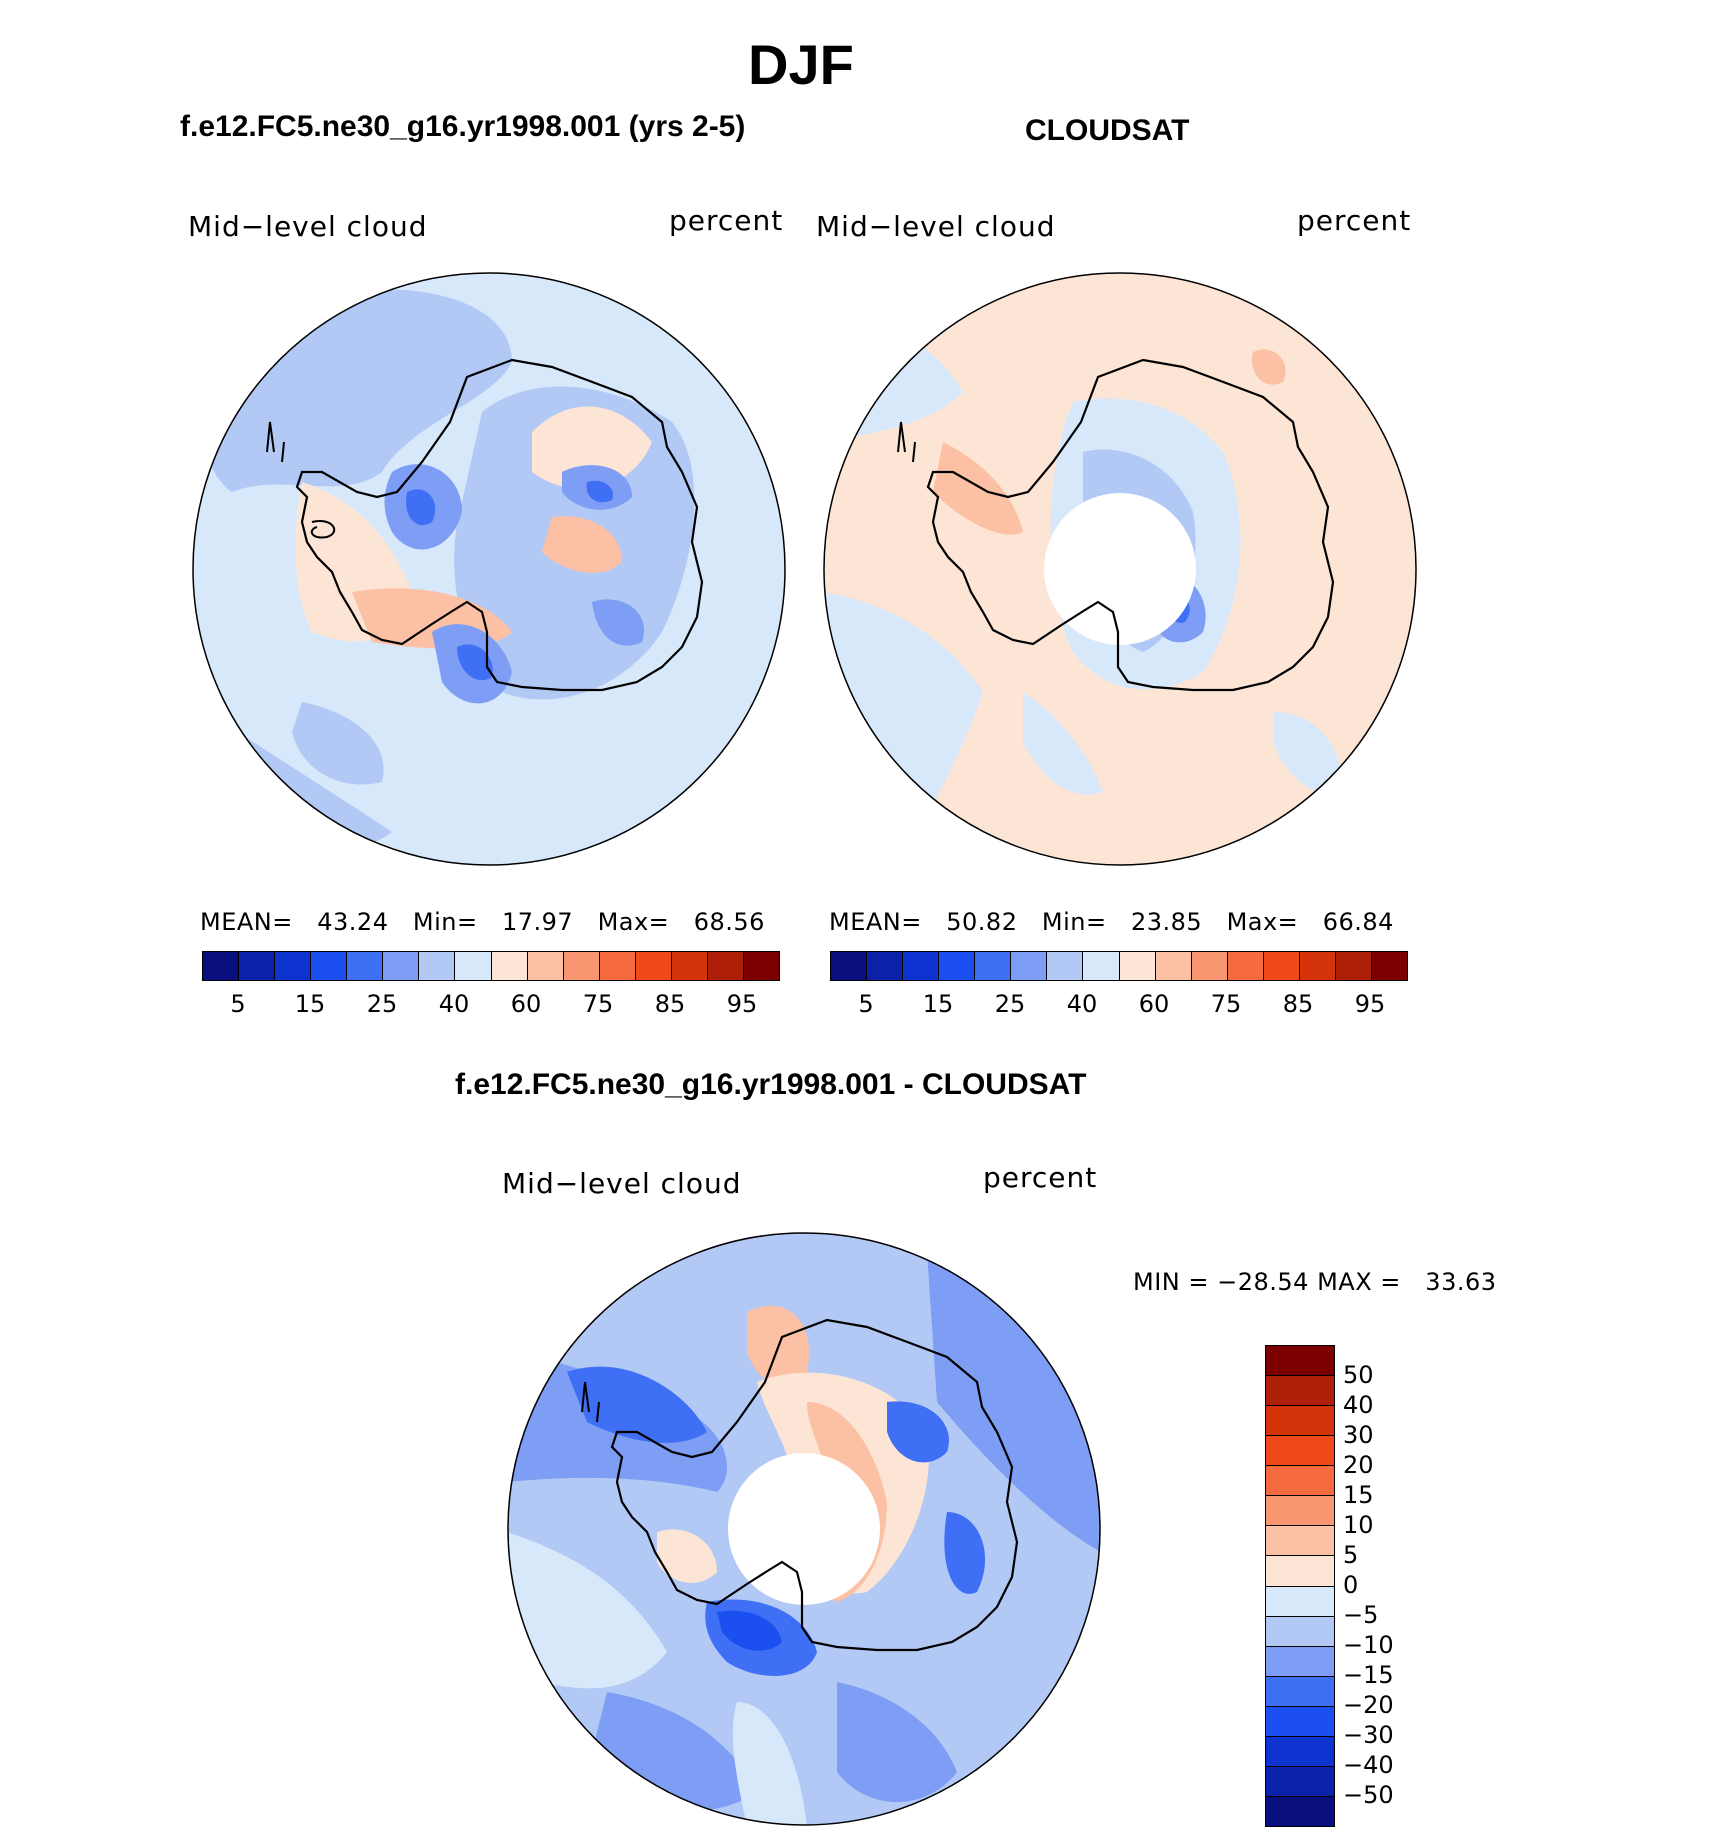  What do you see at coordinates (1166, 922) in the screenshot?
I see `obs-min-value: 23.85` at bounding box center [1166, 922].